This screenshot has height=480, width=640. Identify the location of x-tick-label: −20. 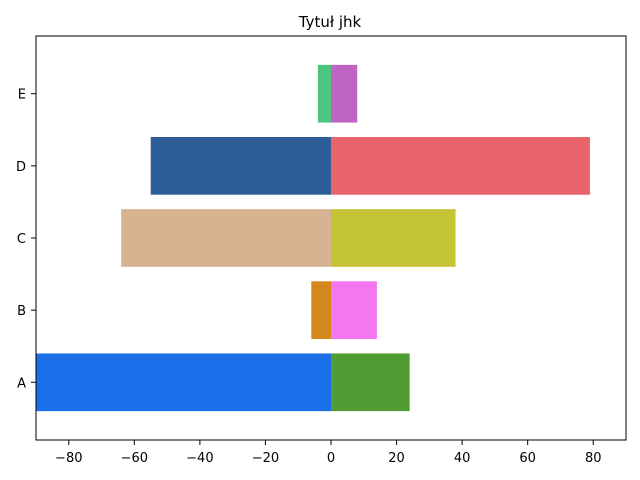
(265, 458).